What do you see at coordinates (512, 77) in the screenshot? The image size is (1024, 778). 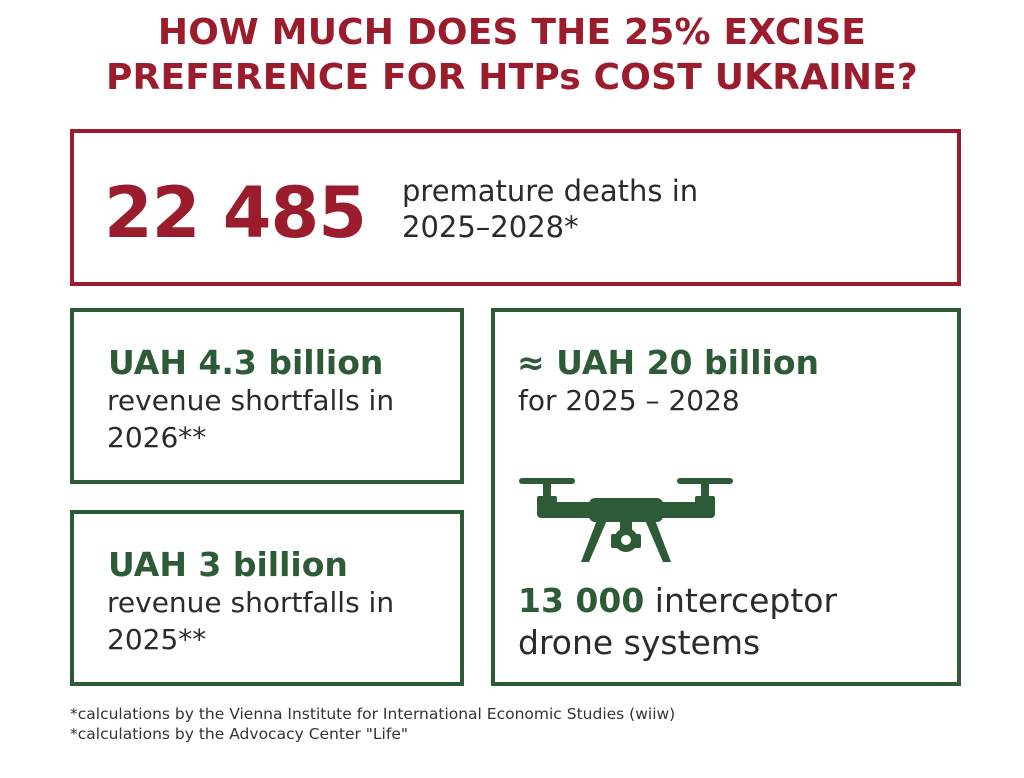 I see `title-line-2: PREFERENCE FOR HTPs COST UKRAINE?` at bounding box center [512, 77].